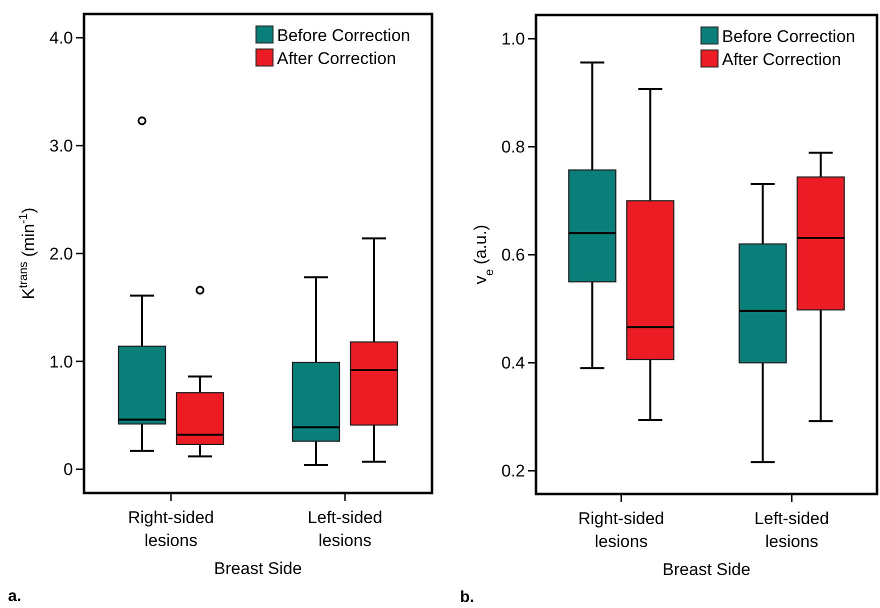  What do you see at coordinates (68, 470) in the screenshot?
I see `y-tick-label: 0` at bounding box center [68, 470].